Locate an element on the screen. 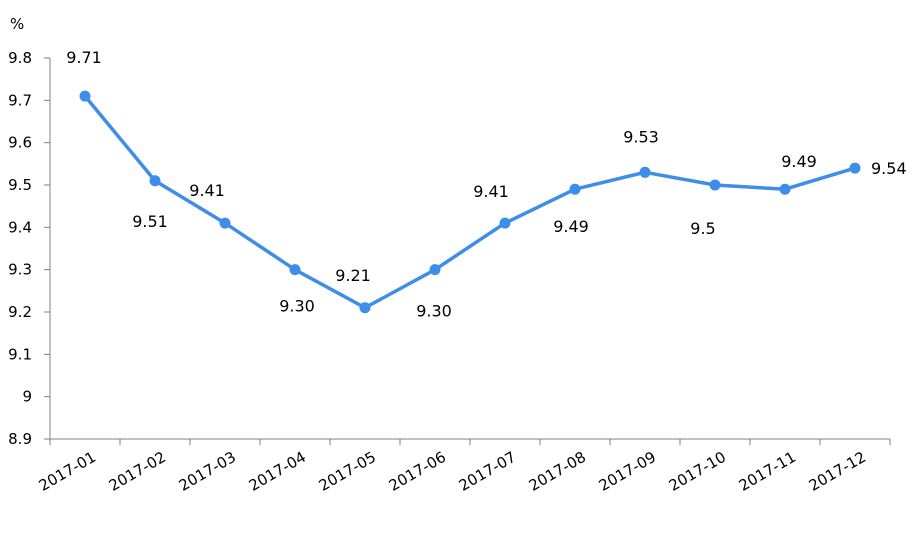  y-tick-label: 9.6 is located at coordinates (20, 143).